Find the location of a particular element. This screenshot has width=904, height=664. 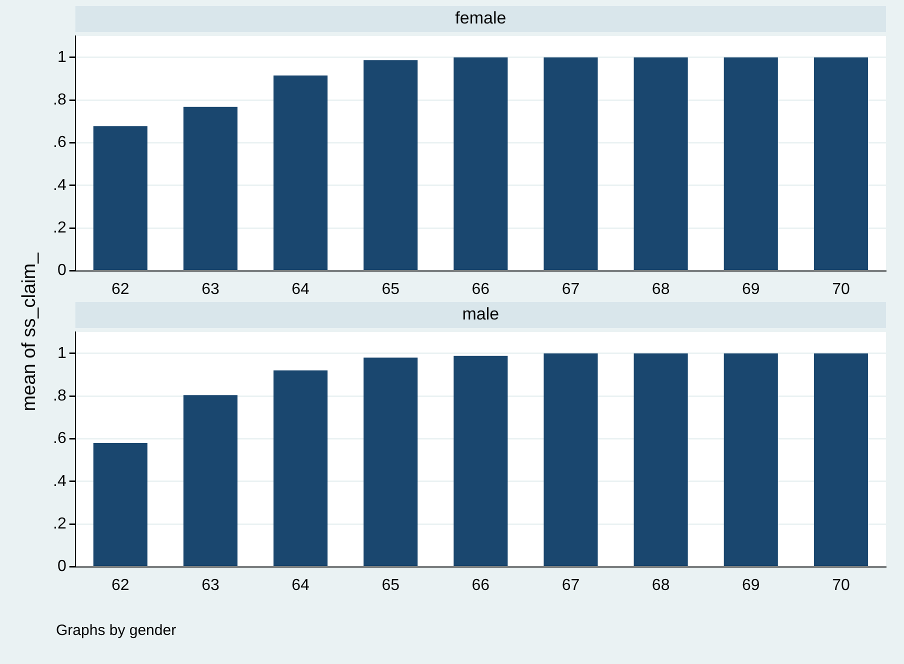

text: Graphs by gender is located at coordinates (116, 630).